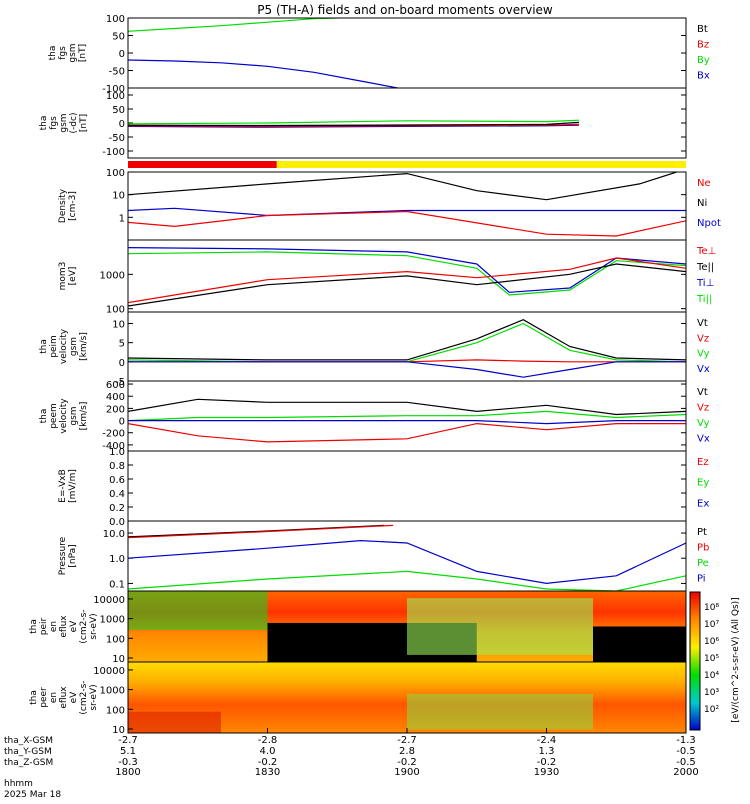 Image resolution: width=750 pixels, height=804 pixels. I want to click on x-tick-label: 1830, so click(267, 772).